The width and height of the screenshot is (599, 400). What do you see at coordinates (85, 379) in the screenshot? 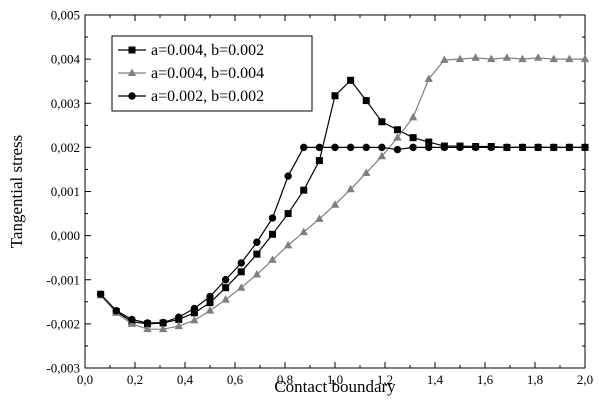
I see `x-tick-label: 0,0` at bounding box center [85, 379].